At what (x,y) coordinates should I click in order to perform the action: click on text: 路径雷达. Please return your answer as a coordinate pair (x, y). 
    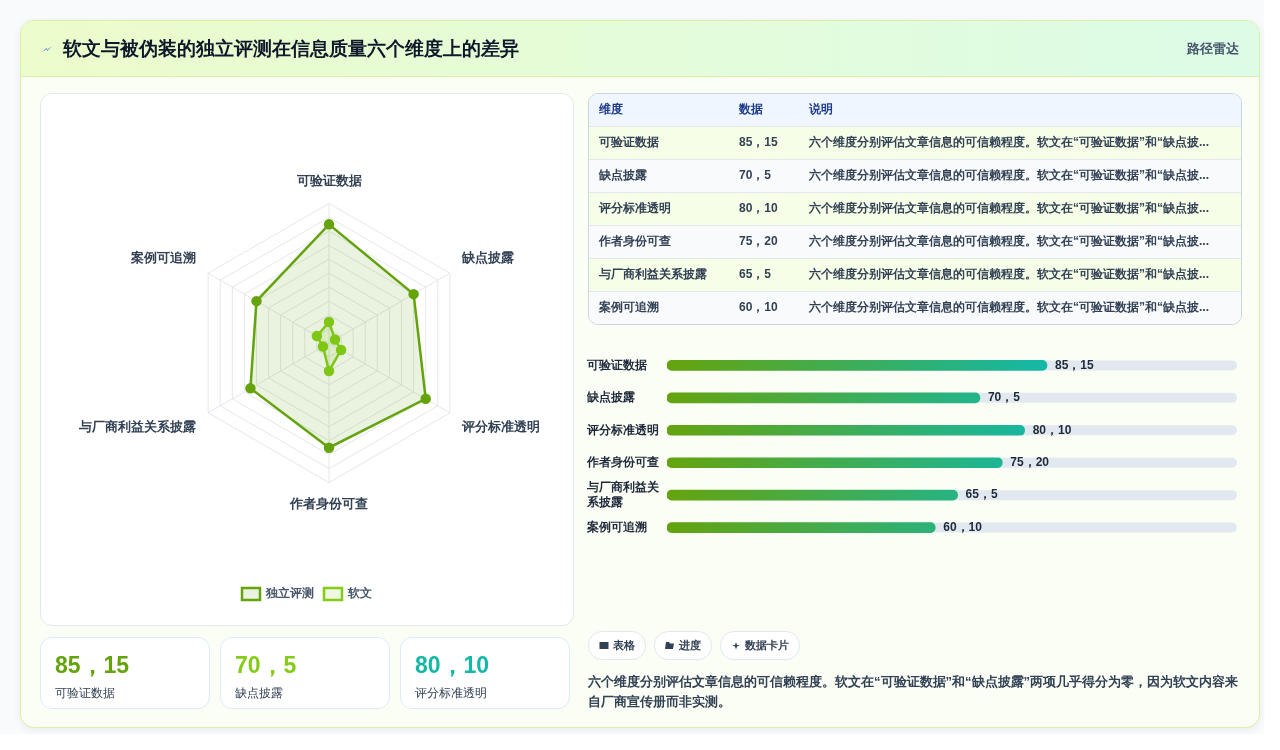
    Looking at the image, I should click on (1213, 48).